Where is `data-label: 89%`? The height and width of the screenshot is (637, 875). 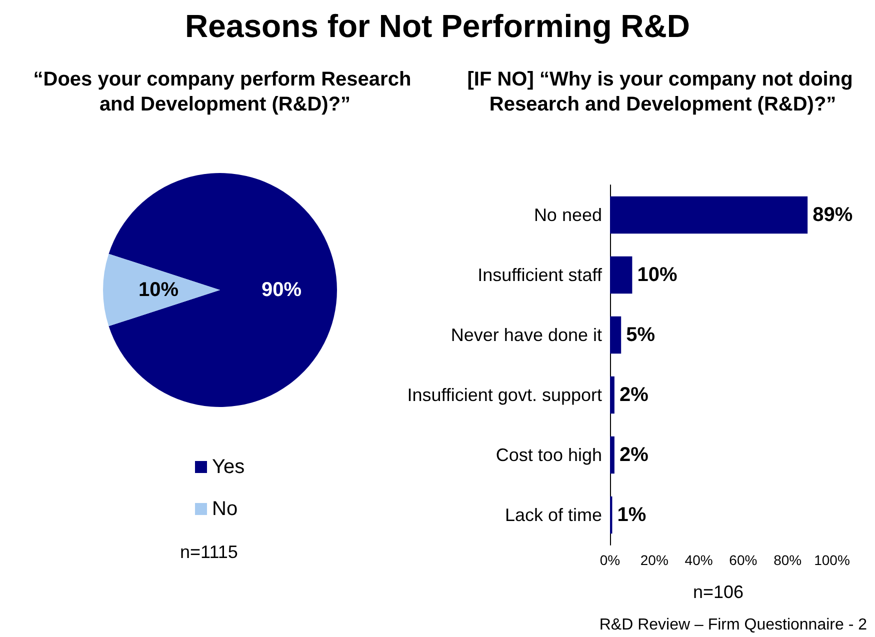 data-label: 89% is located at coordinates (832, 215).